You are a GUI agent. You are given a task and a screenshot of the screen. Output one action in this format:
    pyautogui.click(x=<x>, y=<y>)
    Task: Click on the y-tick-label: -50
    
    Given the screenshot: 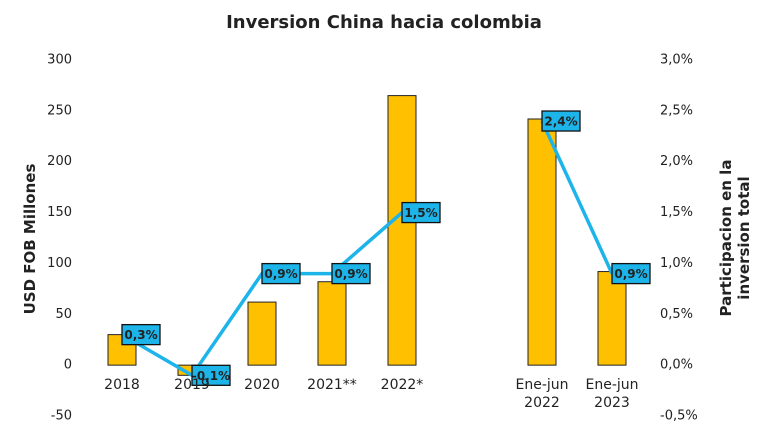 What is the action you would take?
    pyautogui.click(x=61, y=416)
    